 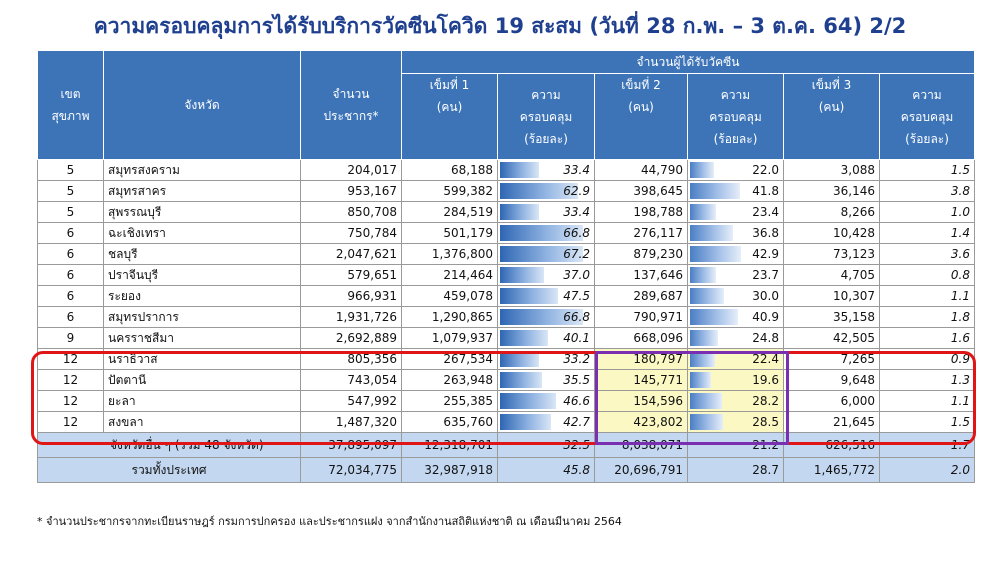 I want to click on cell-coverage2: 42.9, so click(x=735, y=254).